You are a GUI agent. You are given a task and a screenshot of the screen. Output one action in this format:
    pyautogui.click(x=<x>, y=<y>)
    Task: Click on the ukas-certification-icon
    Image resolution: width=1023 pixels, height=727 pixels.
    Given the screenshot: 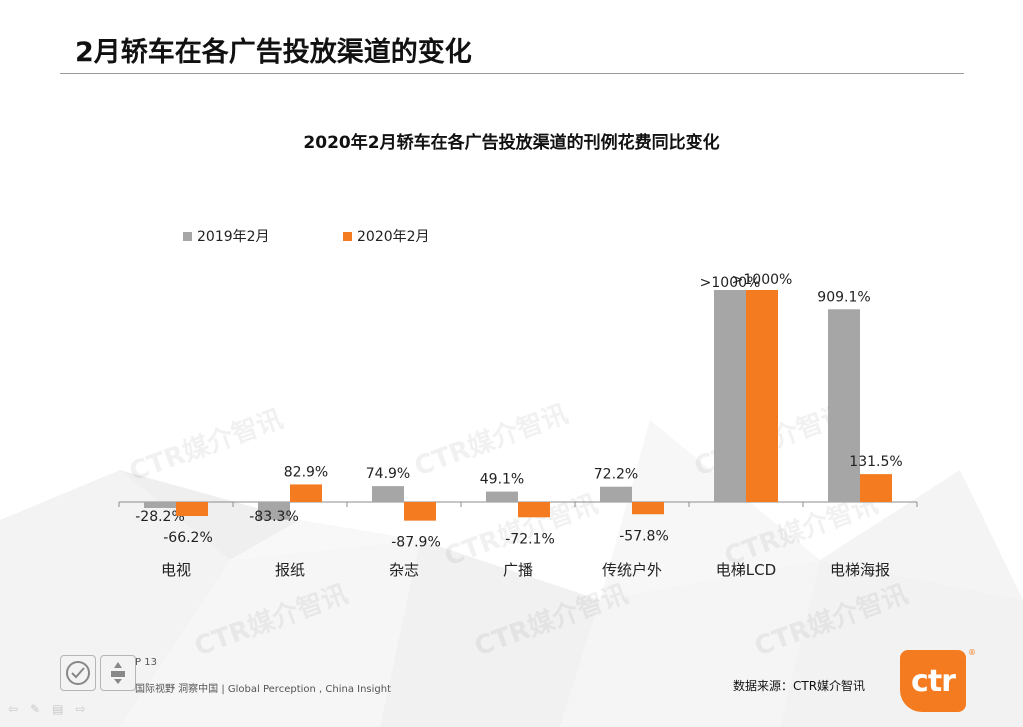 What is the action you would take?
    pyautogui.click(x=118, y=673)
    